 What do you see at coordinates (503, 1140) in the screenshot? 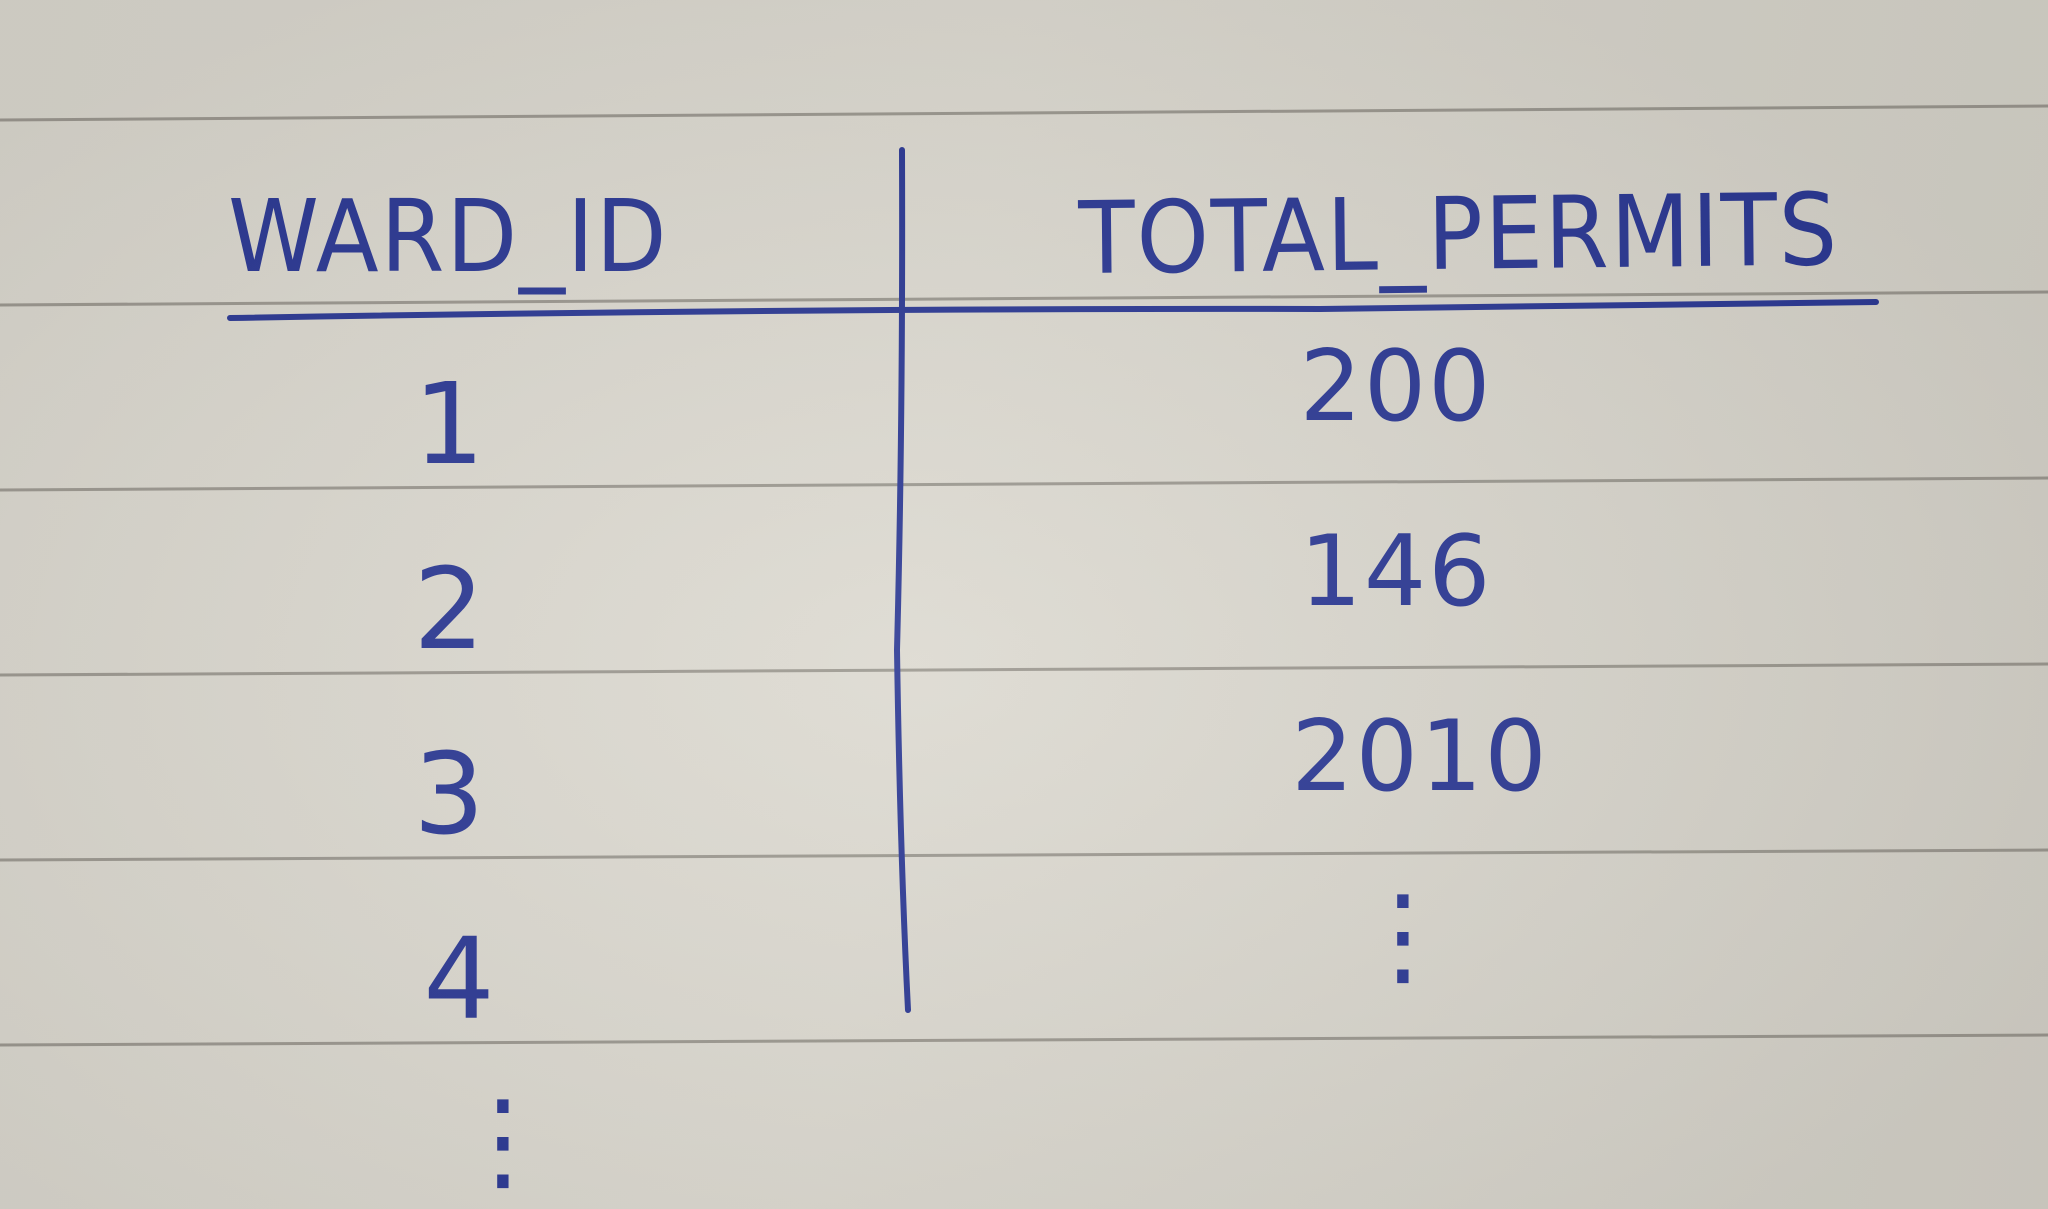
I see `continuation-dots-ward: ⋮` at bounding box center [503, 1140].